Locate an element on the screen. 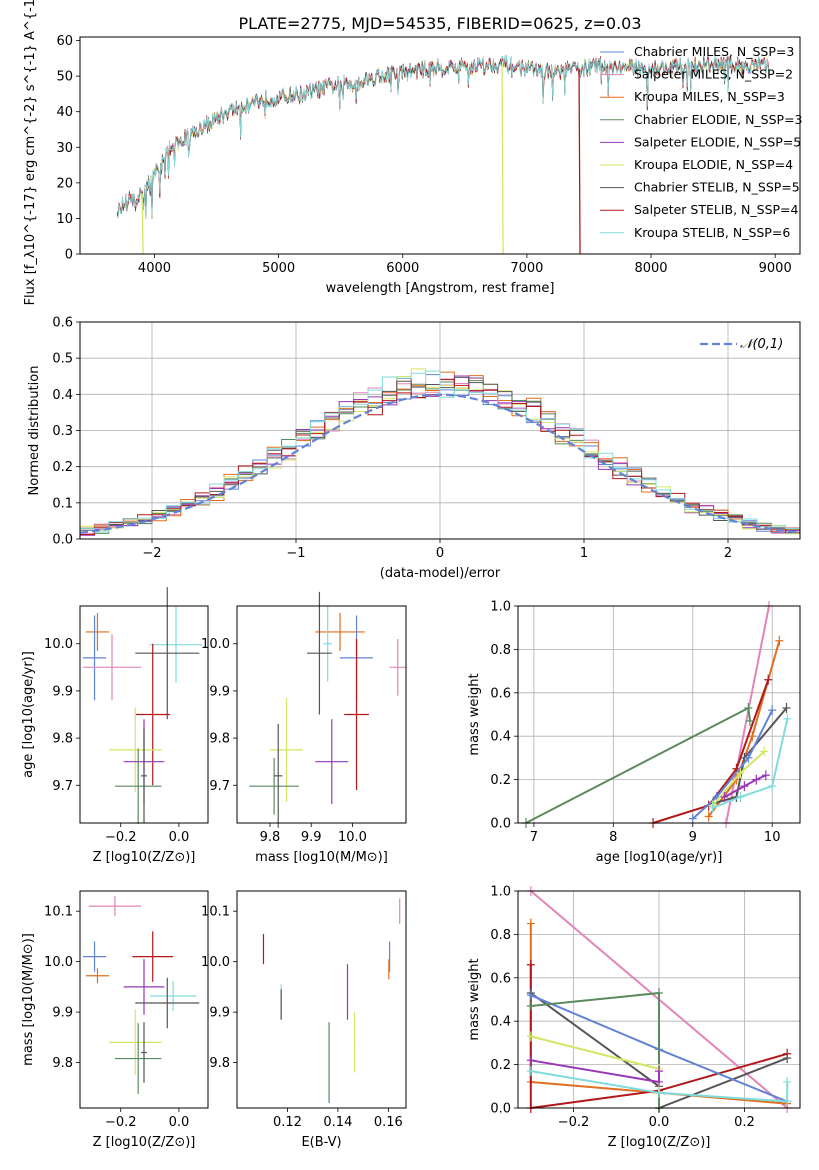 Image resolution: width=819 pixels, height=1170 pixels. x-tick-label: 9000 is located at coordinates (775, 268).